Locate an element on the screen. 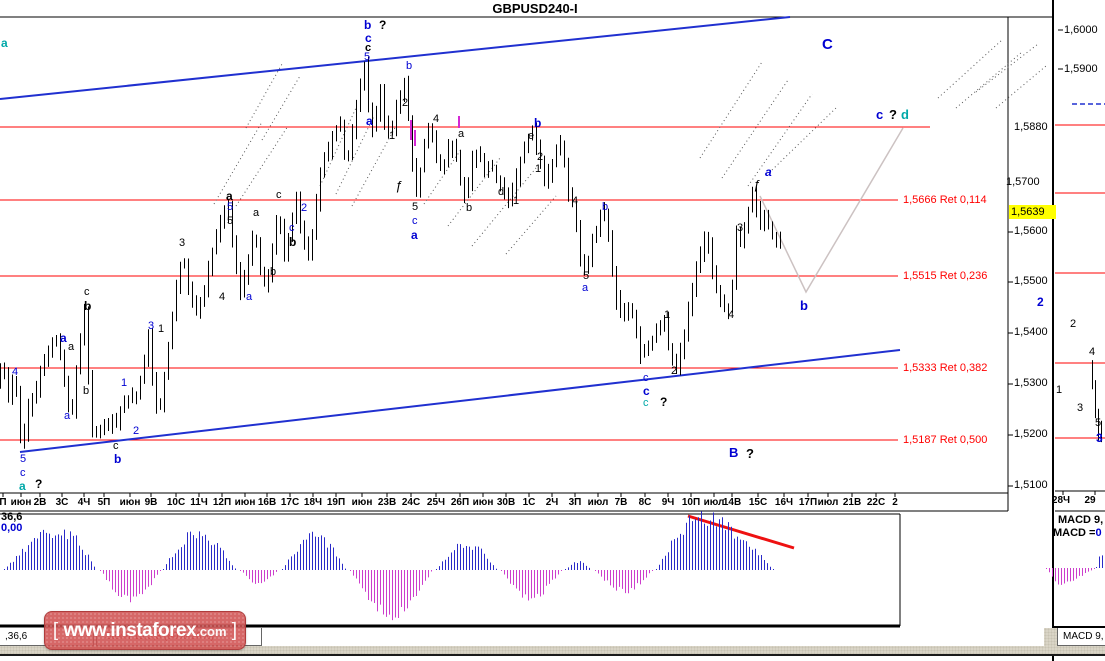  chart-title: GBPUSD240-I is located at coordinates (535, 8).